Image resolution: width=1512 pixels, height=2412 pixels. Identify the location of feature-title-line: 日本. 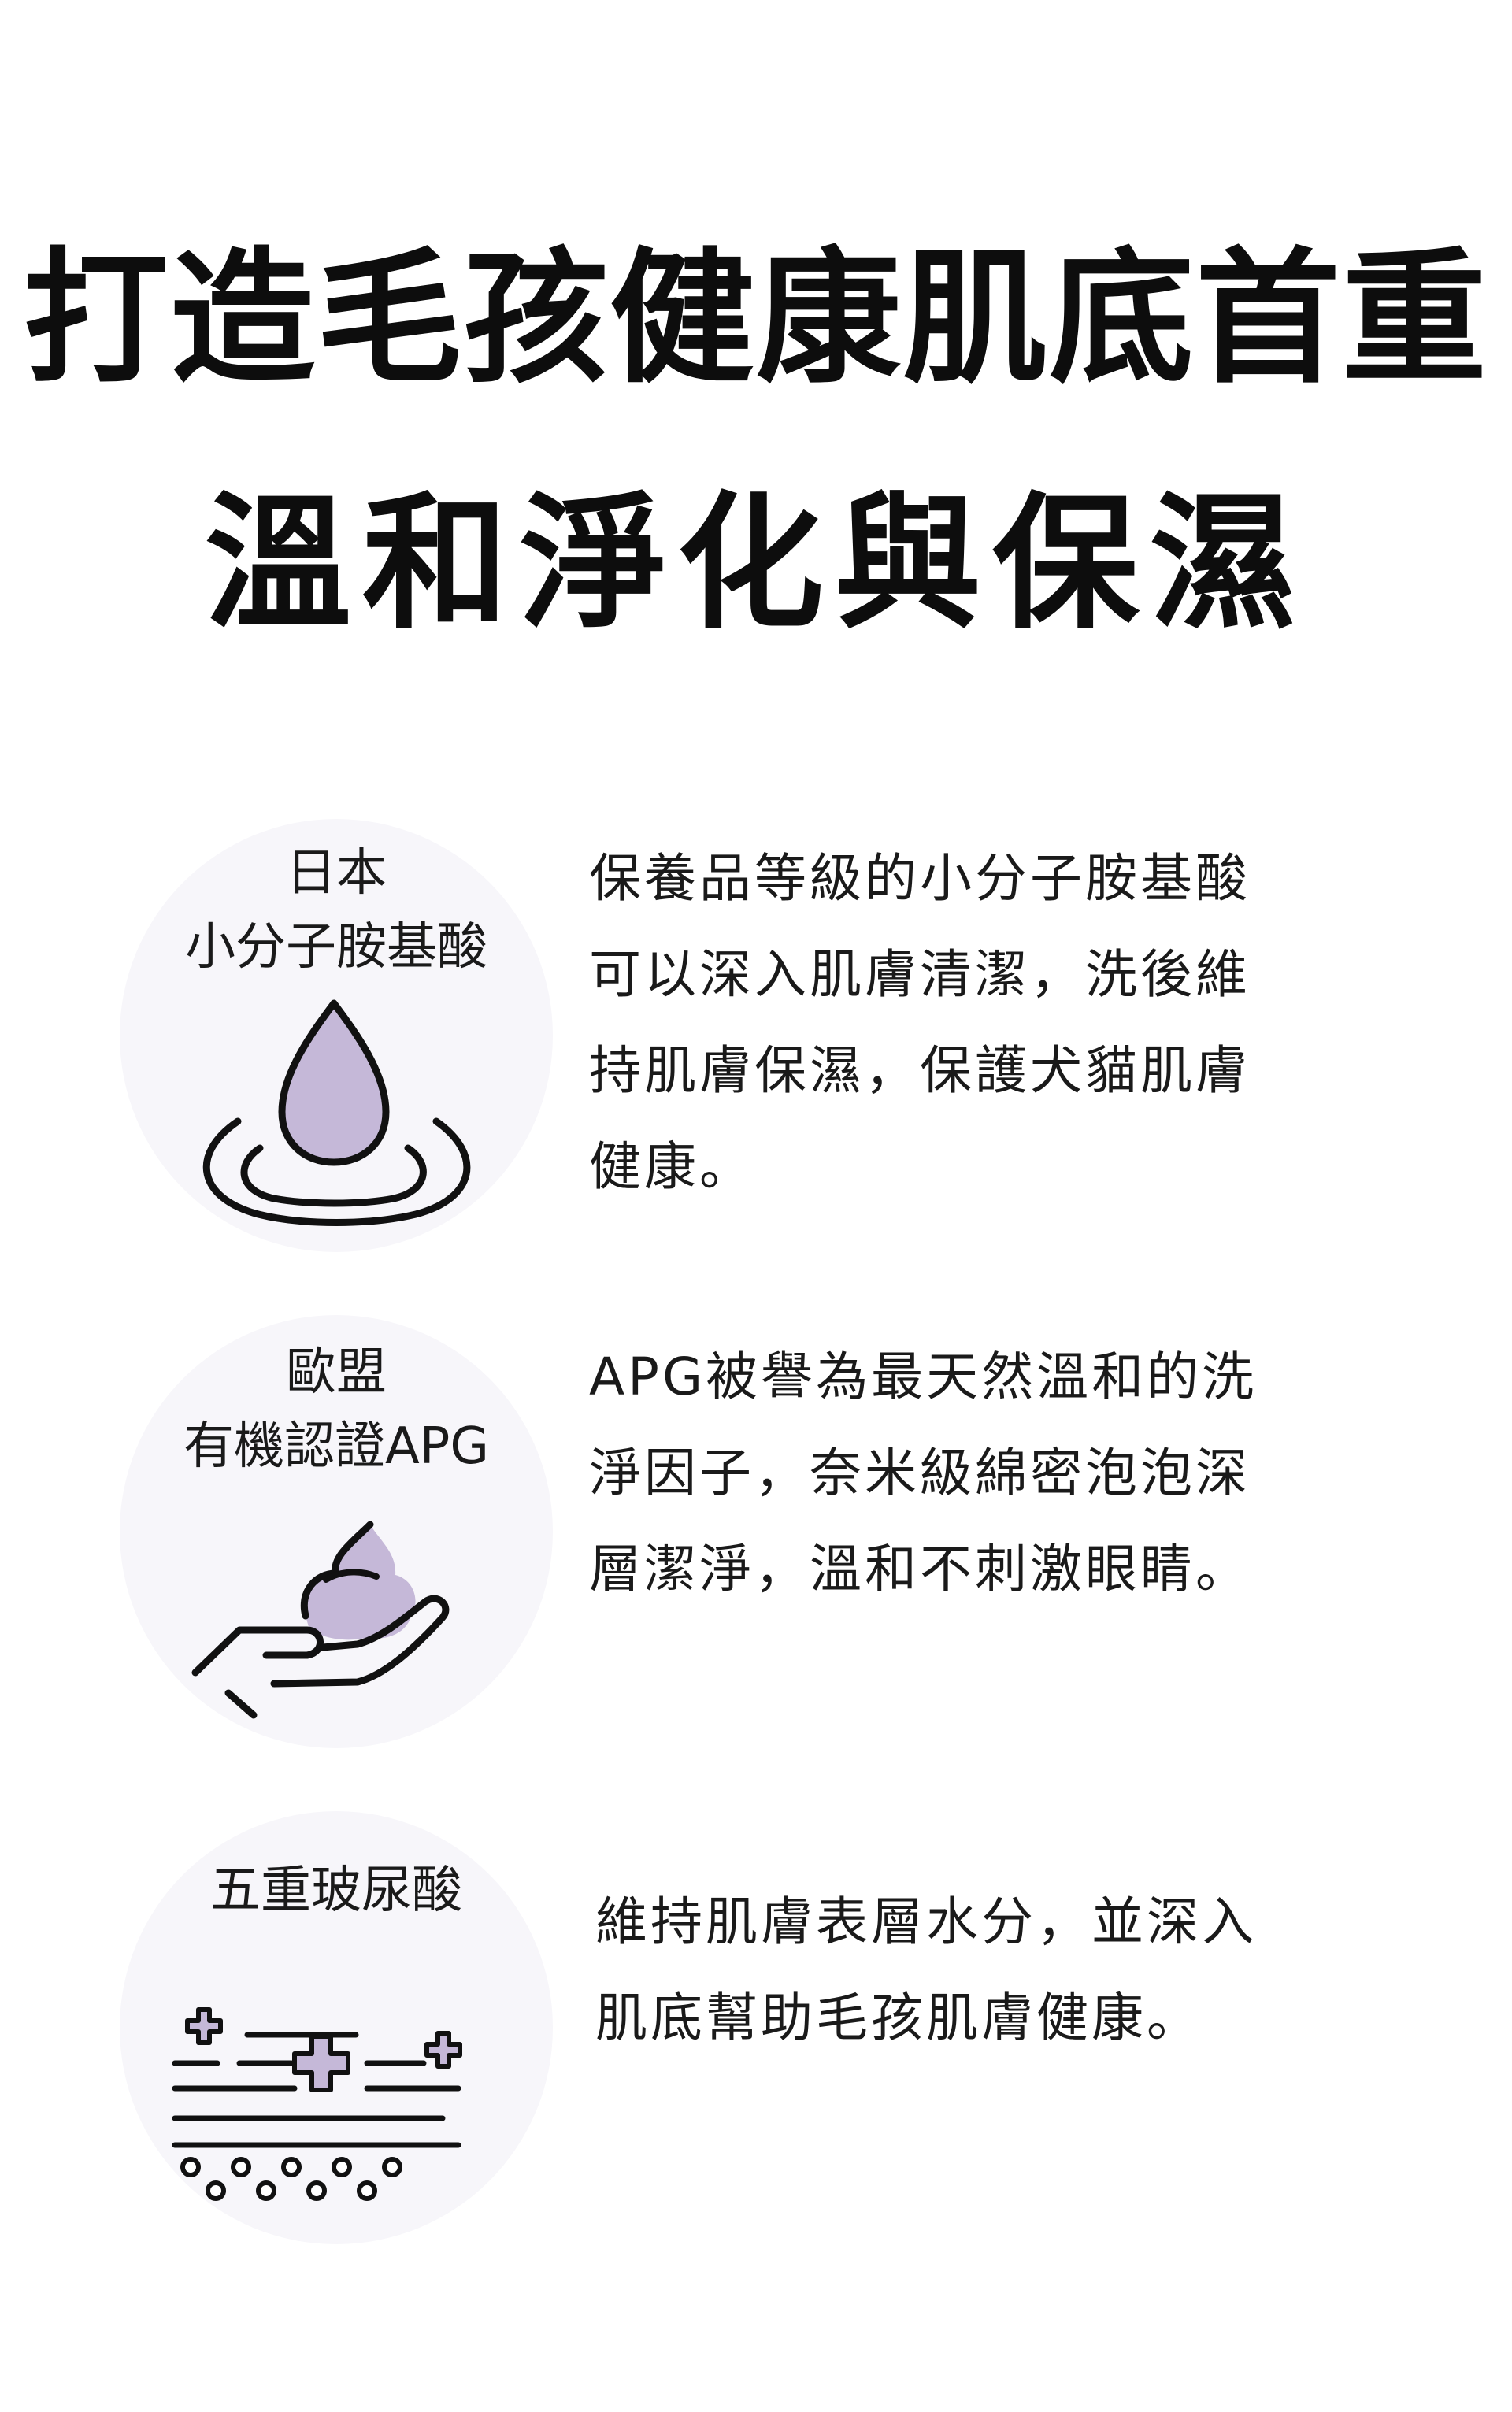
(336, 873).